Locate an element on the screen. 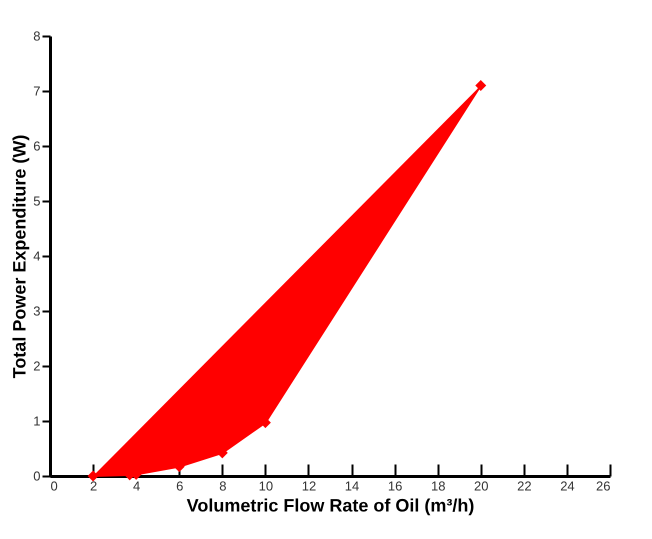 The image size is (652, 539). x-tick-label: 14 is located at coordinates (352, 486).